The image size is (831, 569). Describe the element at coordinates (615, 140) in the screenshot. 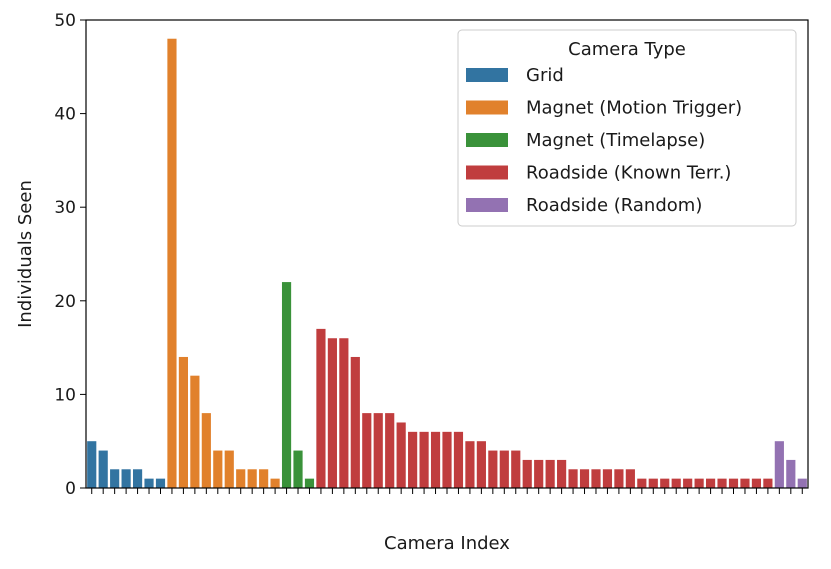

I see `legend-label-2: Magnet (Timelapse)` at that location.